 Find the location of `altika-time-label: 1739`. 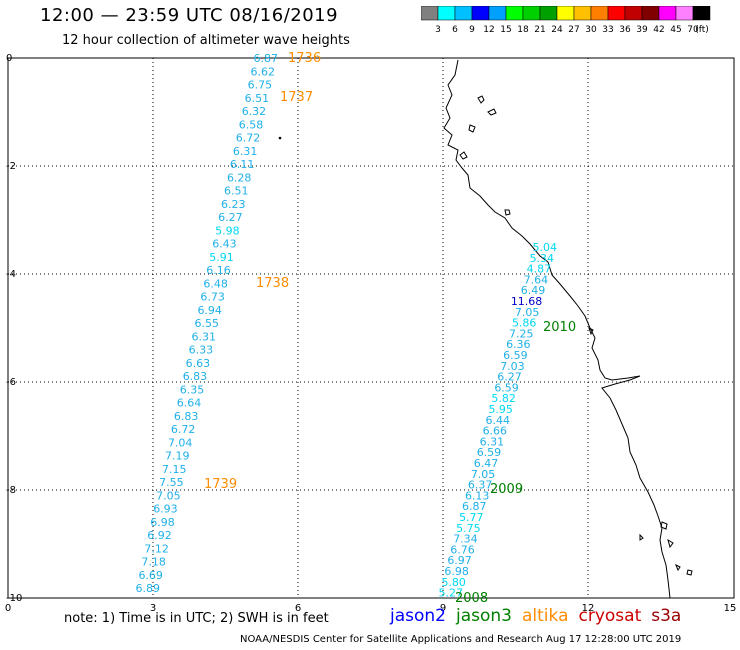

altika-time-label: 1739 is located at coordinates (220, 484).